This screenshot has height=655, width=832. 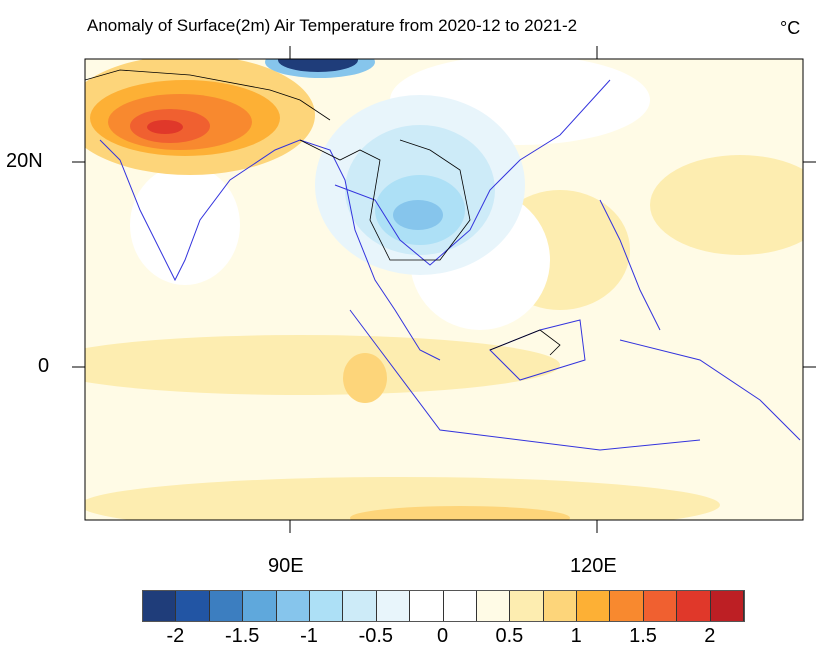 I want to click on lat-label-20n: 20N, so click(x=24, y=161).